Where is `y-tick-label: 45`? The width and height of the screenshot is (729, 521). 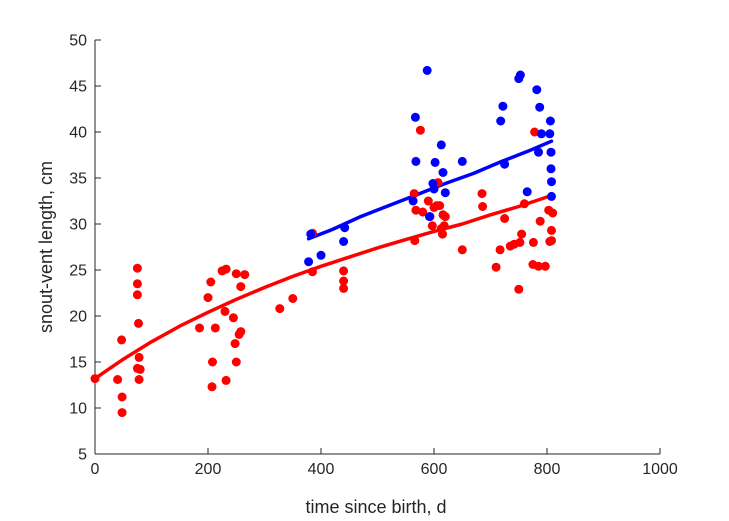 y-tick-label: 45 is located at coordinates (78, 87).